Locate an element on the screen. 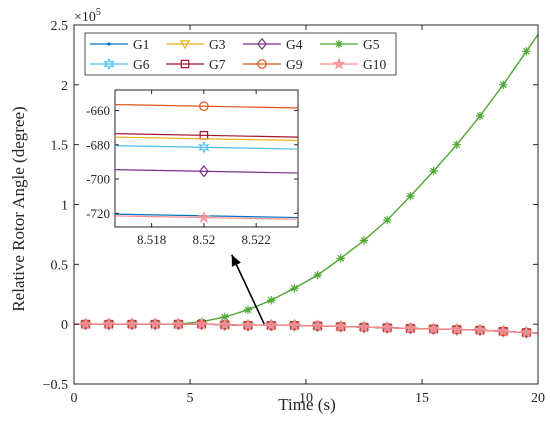 This screenshot has width=550, height=445. series-line-g10 is located at coordinates (306, 328).